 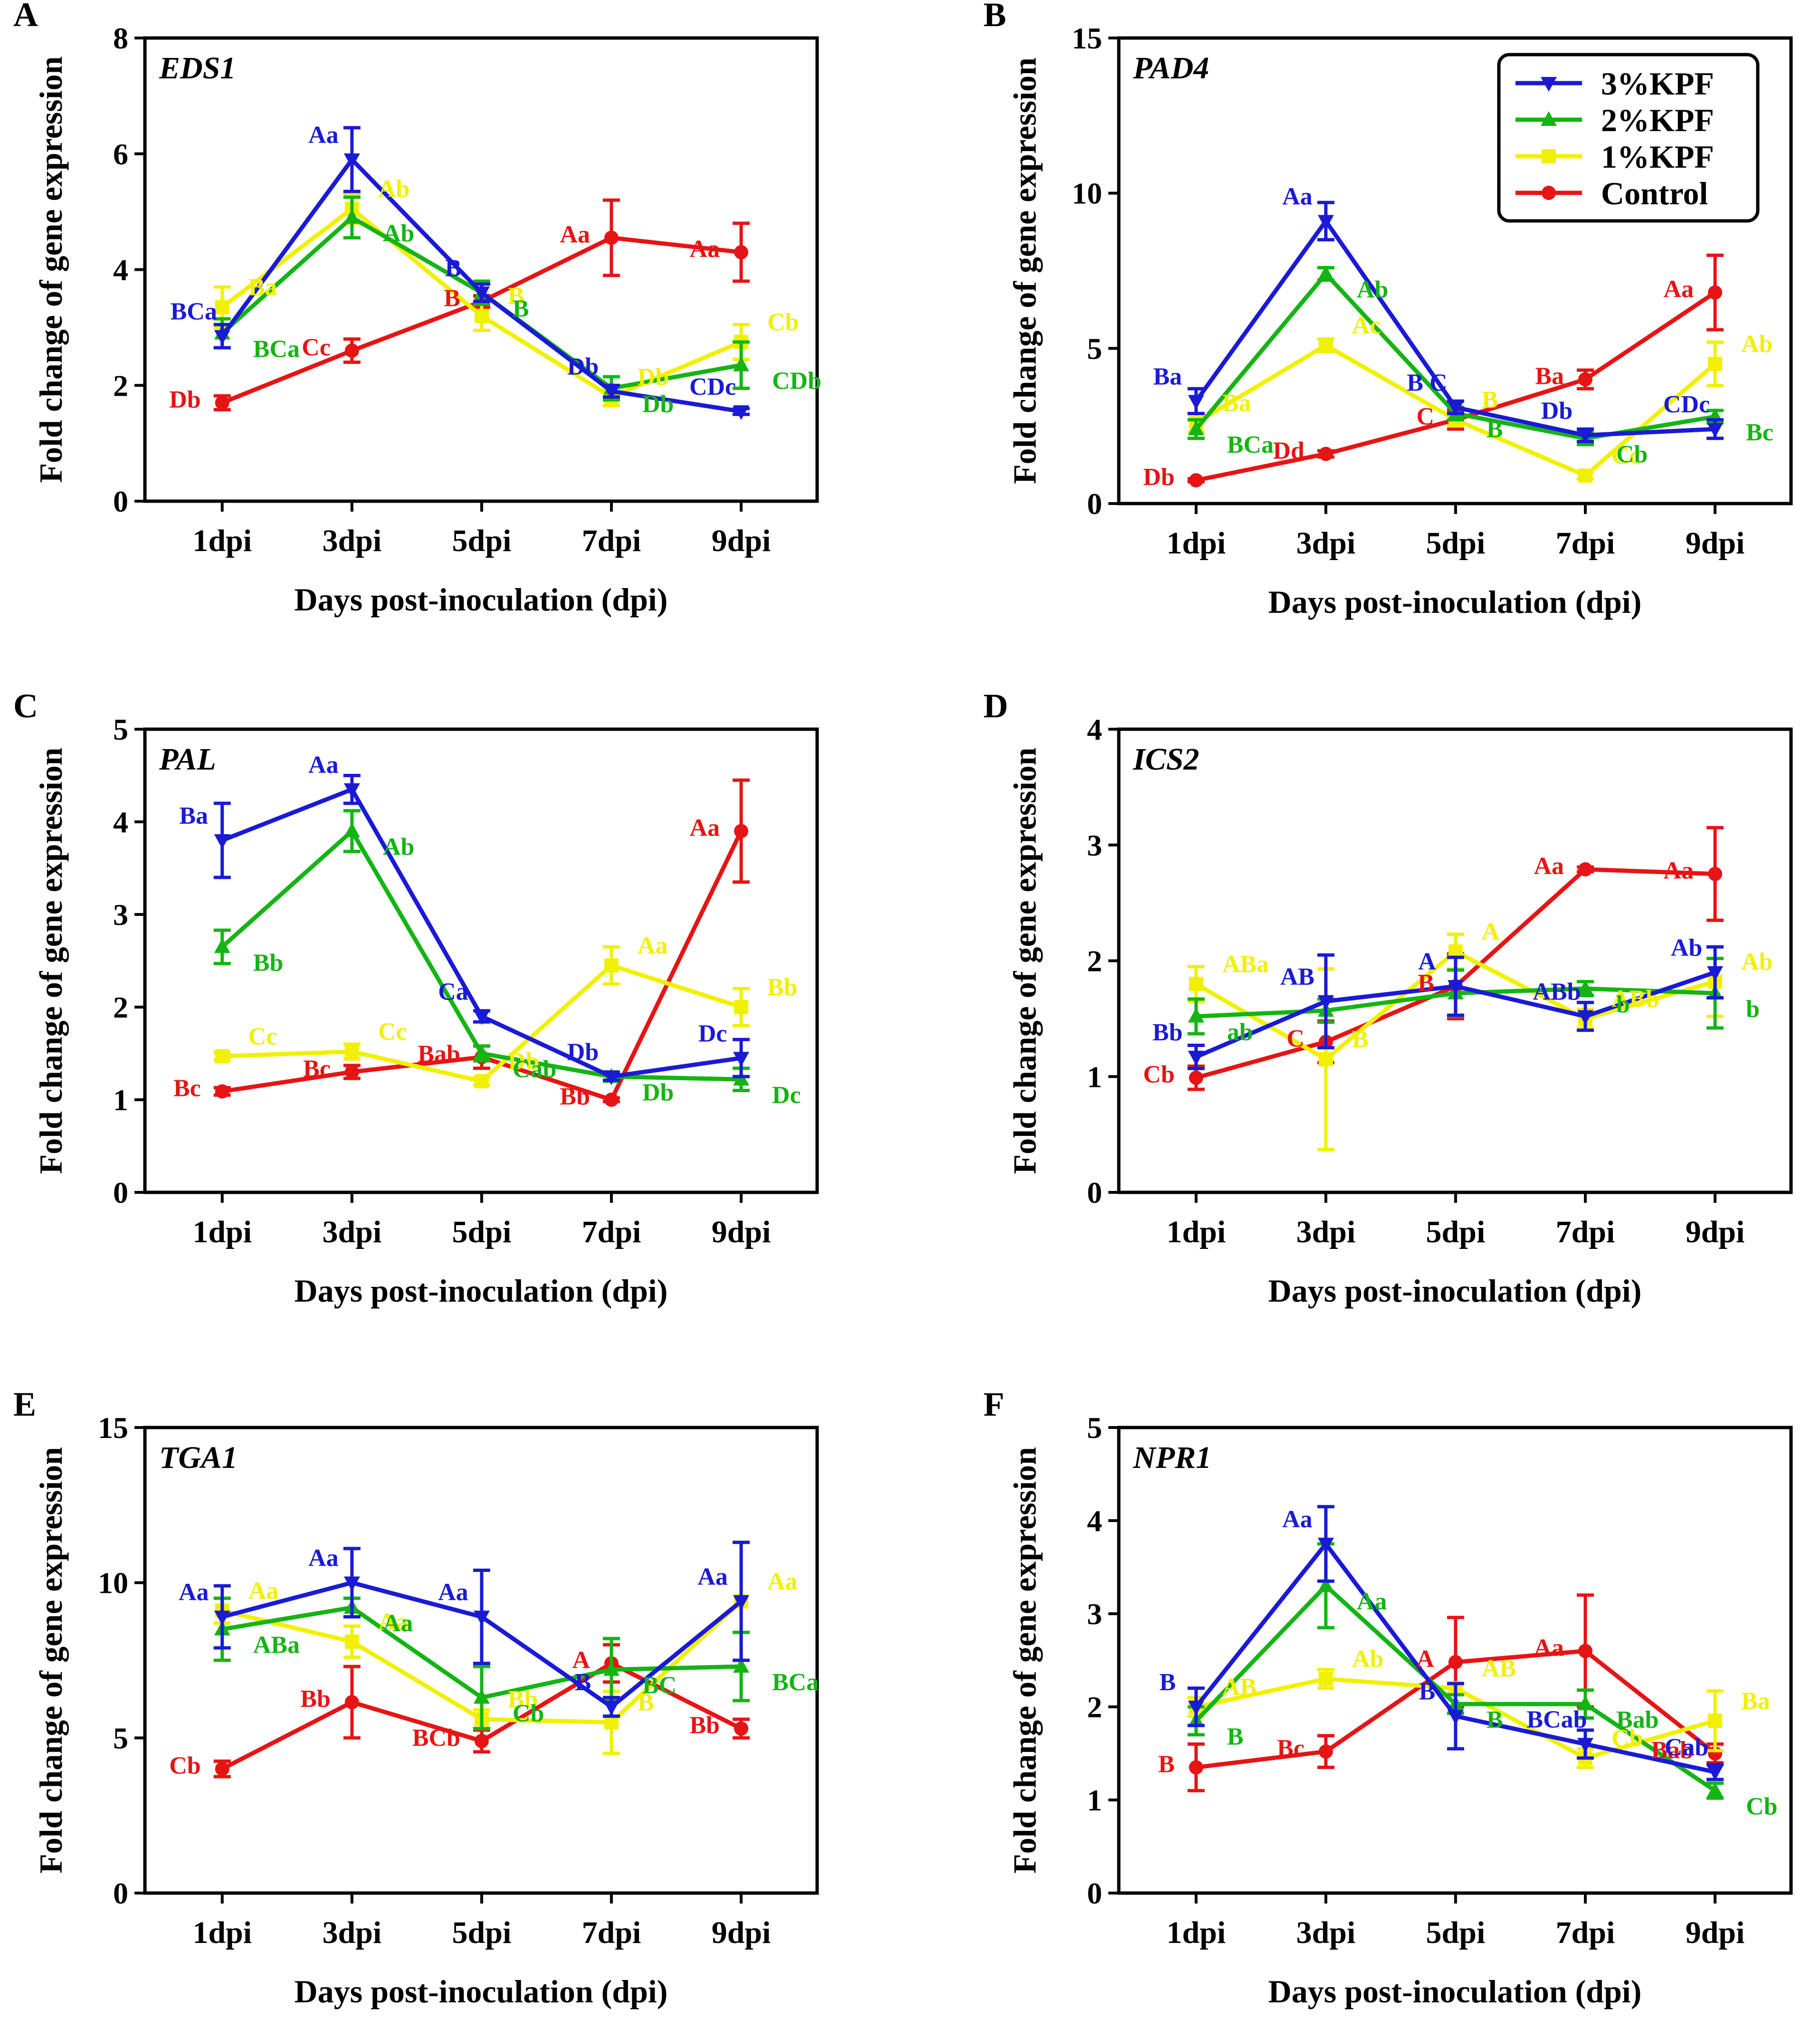 I want to click on legend-label: 2%KPF, so click(x=1657, y=120).